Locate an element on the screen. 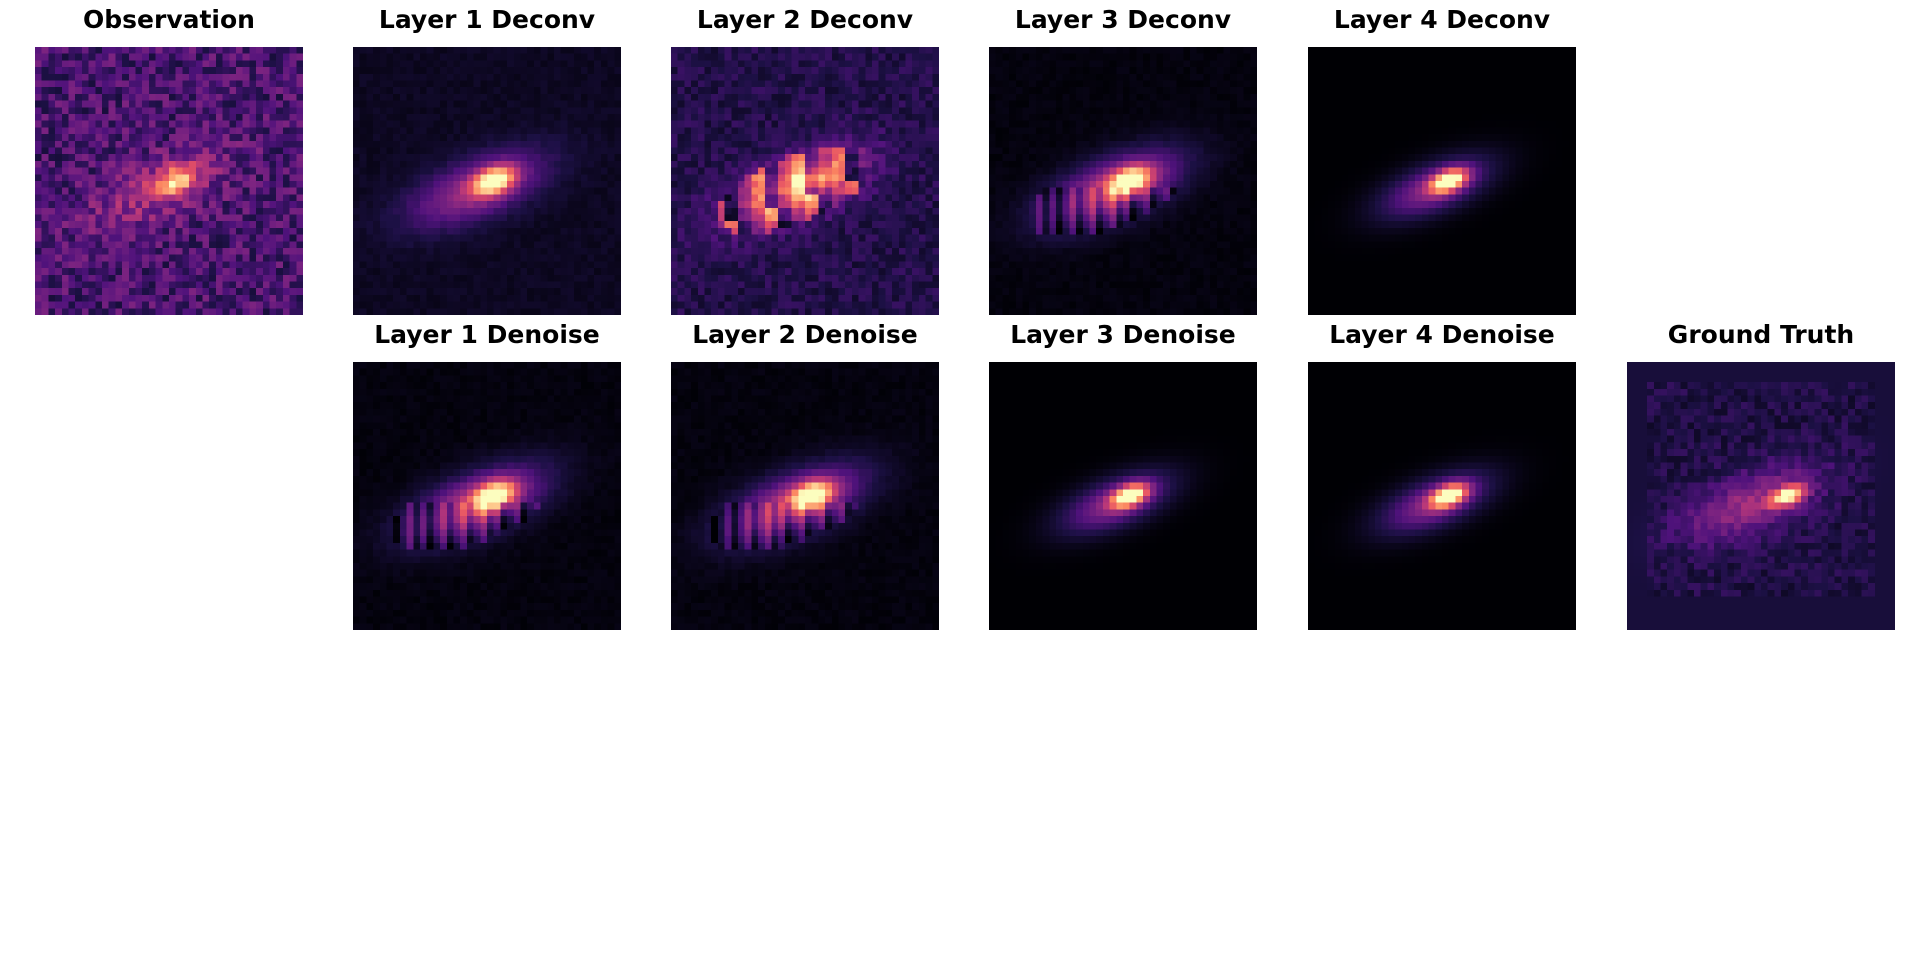 The width and height of the screenshot is (1920, 960). galaxy-image-l2-denoise is located at coordinates (805, 496).